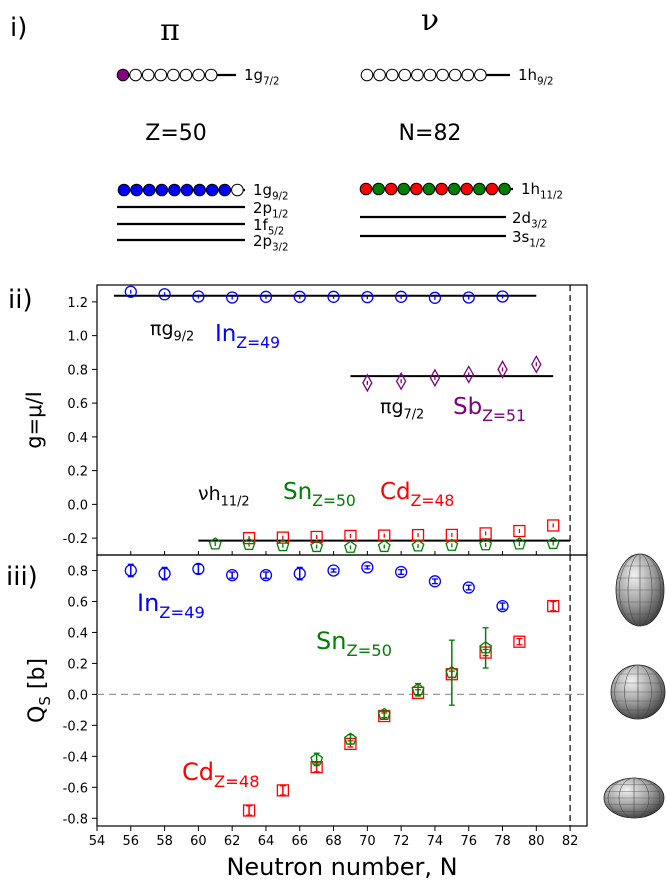  What do you see at coordinates (198, 841) in the screenshot?
I see `x-tick-label: 60` at bounding box center [198, 841].